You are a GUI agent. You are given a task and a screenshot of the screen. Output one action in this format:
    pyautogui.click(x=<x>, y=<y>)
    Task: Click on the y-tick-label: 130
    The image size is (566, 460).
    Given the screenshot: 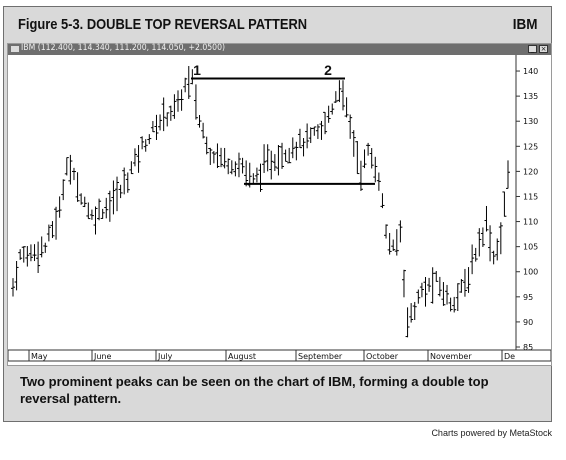 What is the action you would take?
    pyautogui.click(x=530, y=121)
    